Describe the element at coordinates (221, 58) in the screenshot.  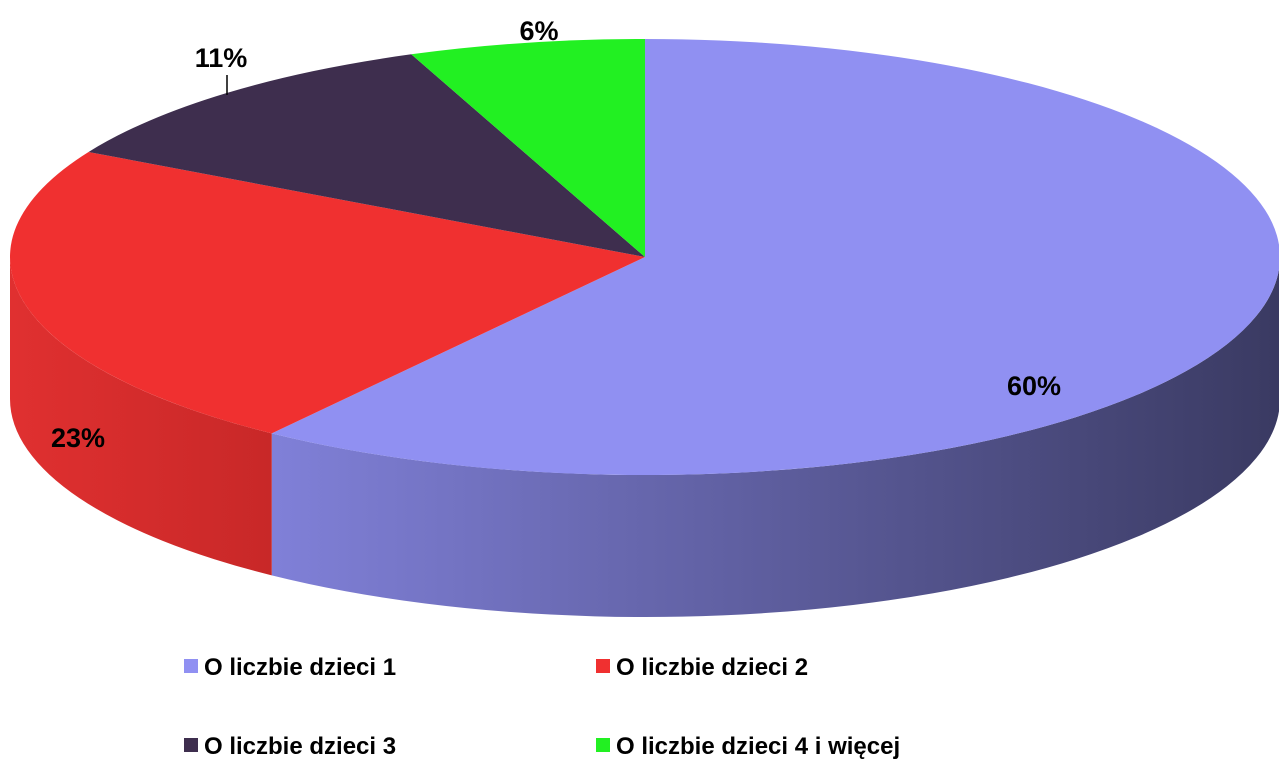
I see `data-label-2: 11%` at that location.